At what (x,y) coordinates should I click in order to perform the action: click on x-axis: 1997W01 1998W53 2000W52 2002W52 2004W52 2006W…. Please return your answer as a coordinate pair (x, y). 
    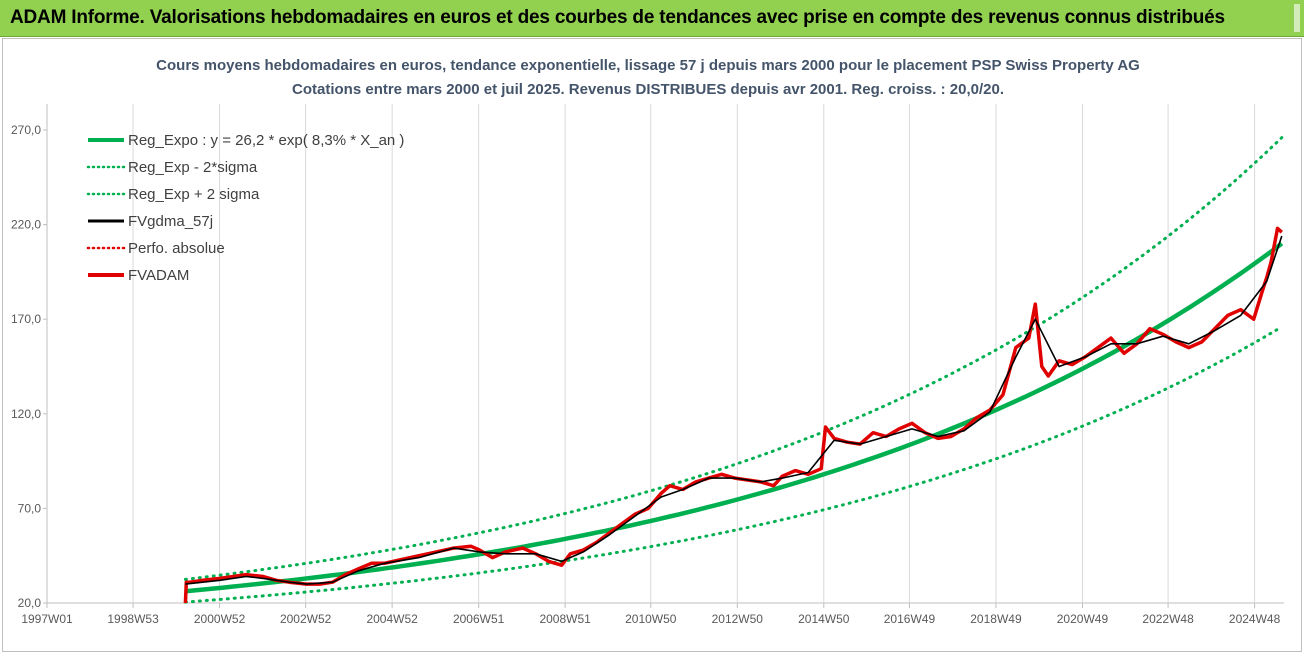
    Looking at the image, I should click on (650, 619).